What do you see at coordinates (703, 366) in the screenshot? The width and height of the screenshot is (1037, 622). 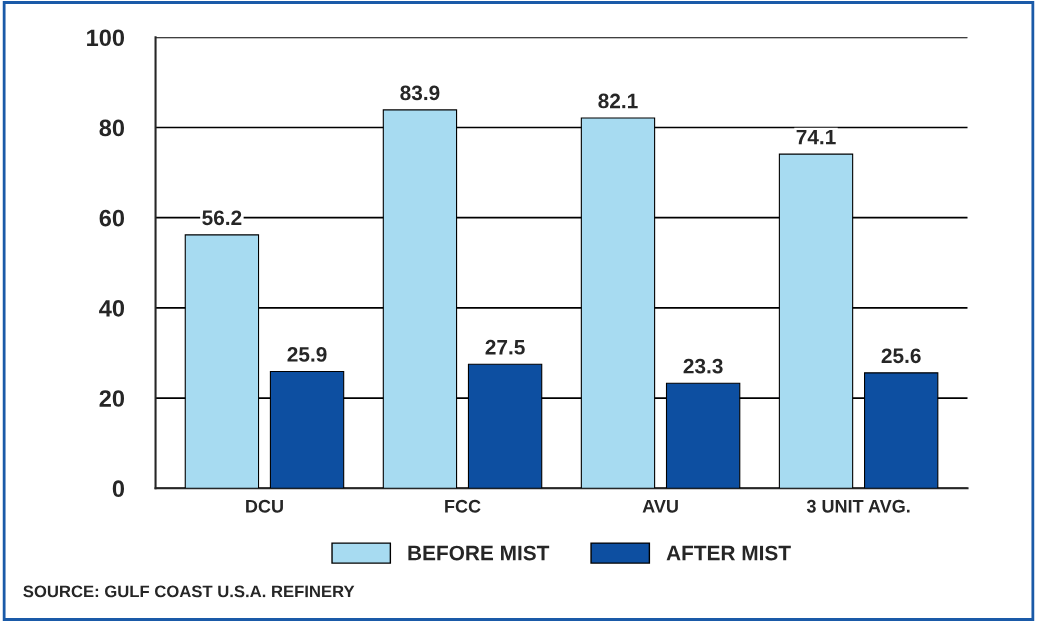 I see `data-label: 23.3` at bounding box center [703, 366].